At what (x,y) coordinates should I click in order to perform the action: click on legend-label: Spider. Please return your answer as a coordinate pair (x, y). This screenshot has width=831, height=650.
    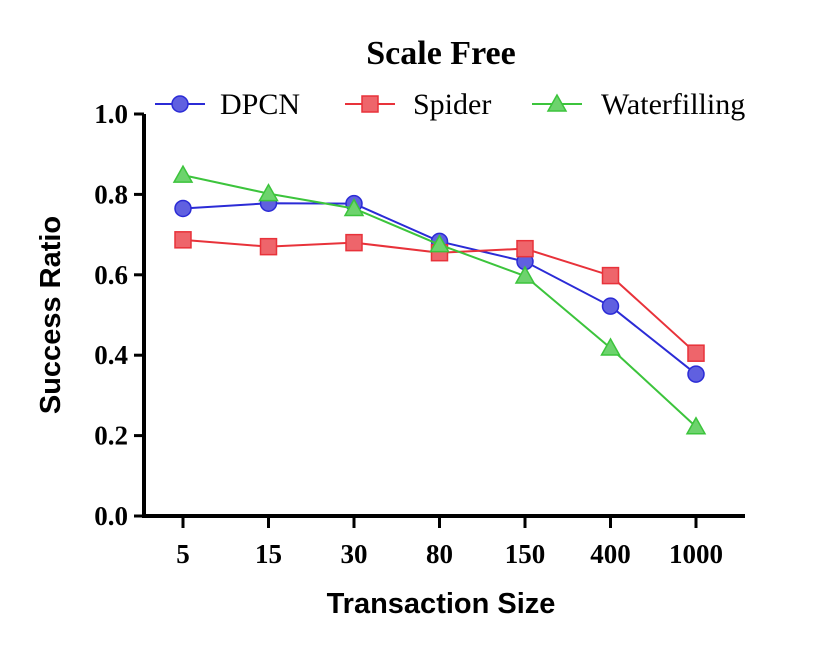
    Looking at the image, I should click on (452, 104).